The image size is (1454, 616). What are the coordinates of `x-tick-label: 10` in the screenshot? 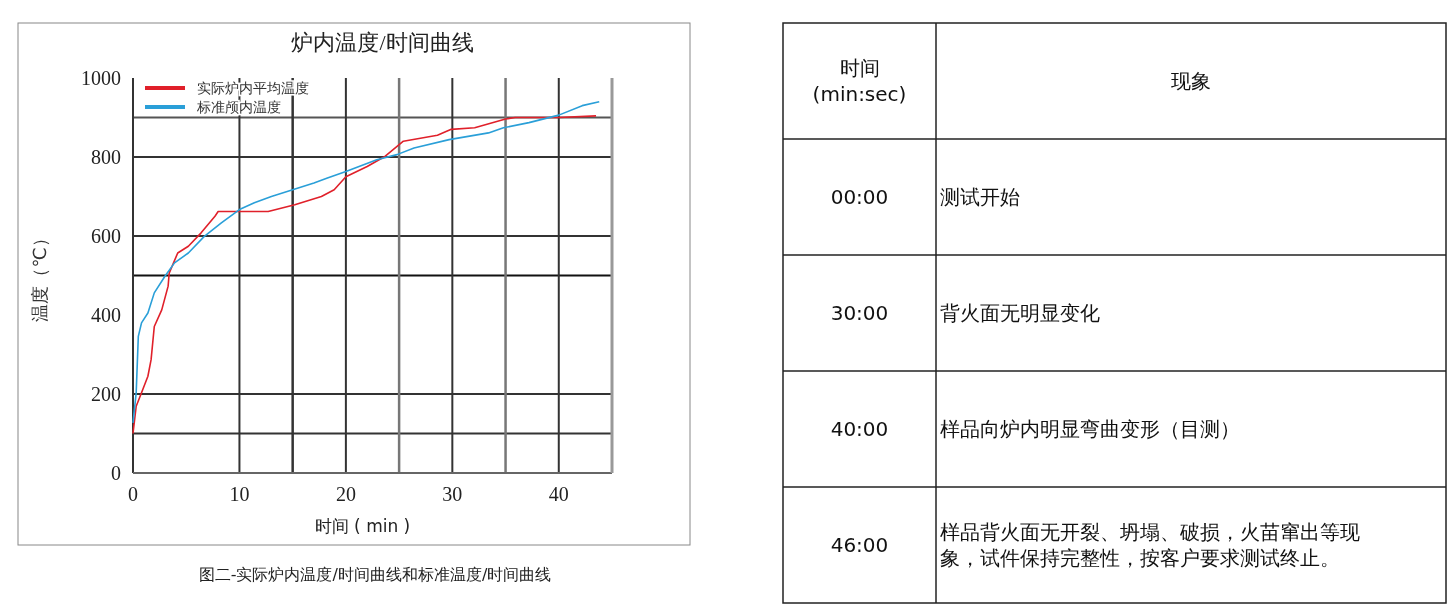 It's located at (239, 494).